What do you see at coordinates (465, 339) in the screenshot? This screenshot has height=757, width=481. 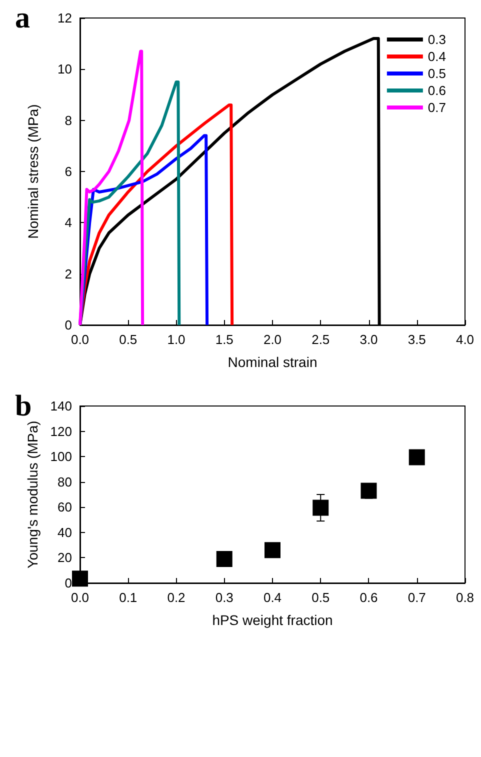 I see `x-tick-label: 4.0` at bounding box center [465, 339].